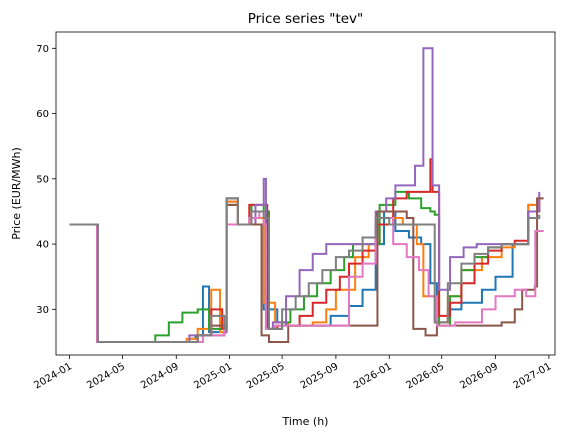  Describe the element at coordinates (306, 19) in the screenshot. I see `chart-title: Price series "tev"` at that location.